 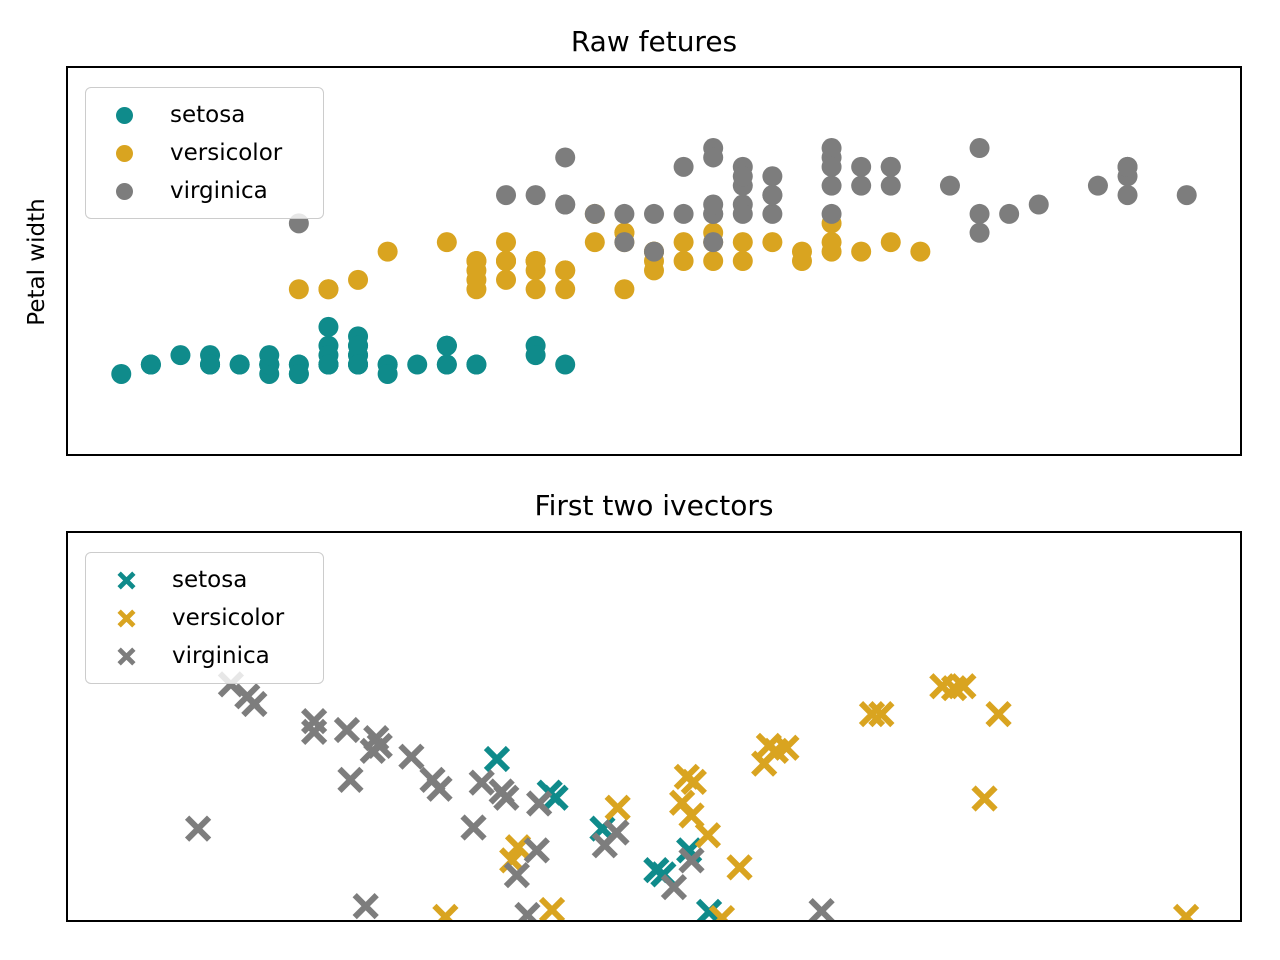 I want to click on top-chart-title: Raw fetures, so click(x=654, y=41).